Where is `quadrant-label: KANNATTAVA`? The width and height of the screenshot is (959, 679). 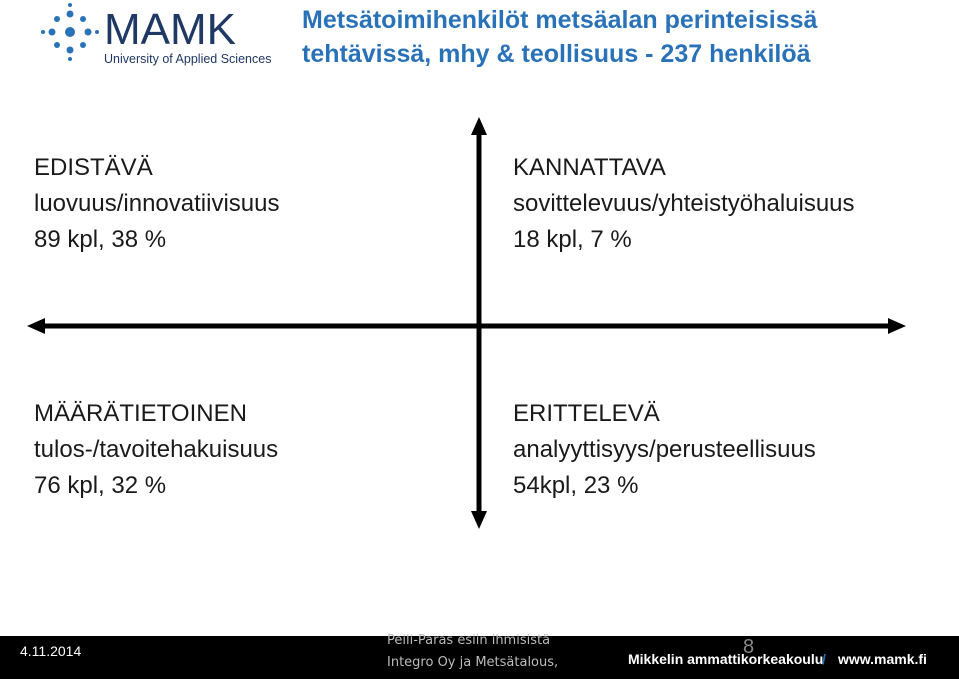
quadrant-label: KANNATTAVA is located at coordinates (589, 167).